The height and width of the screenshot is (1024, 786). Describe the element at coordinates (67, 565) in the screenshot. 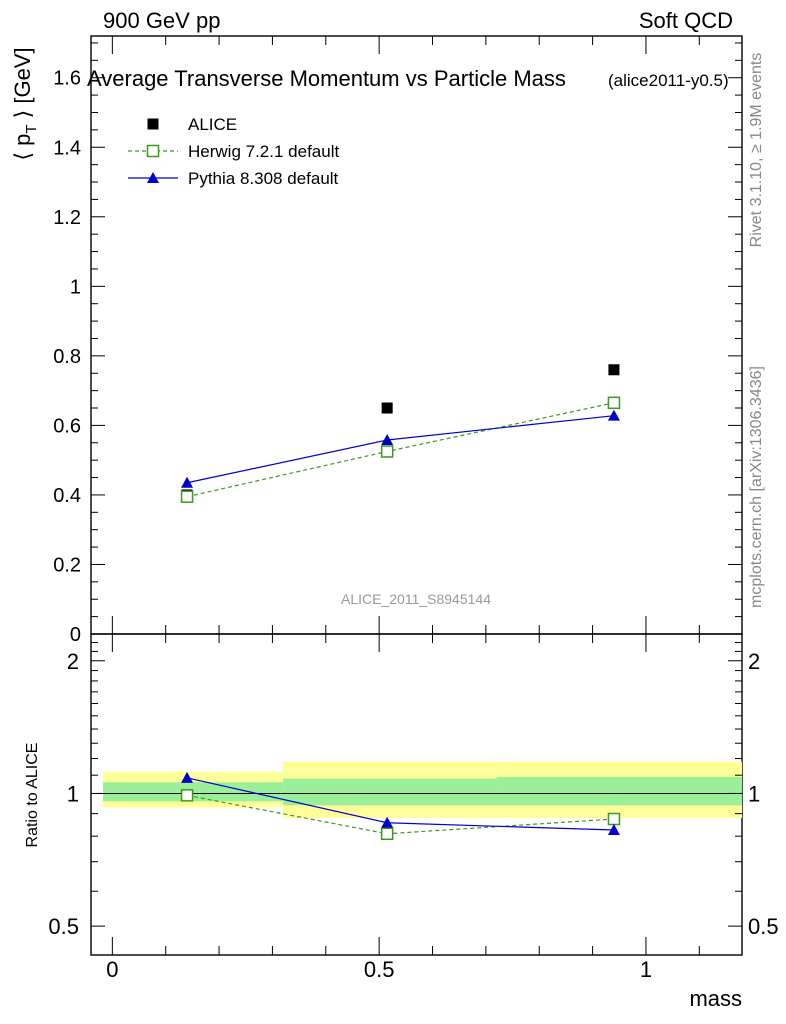

I see `y-tick-label-main: 0.2` at that location.